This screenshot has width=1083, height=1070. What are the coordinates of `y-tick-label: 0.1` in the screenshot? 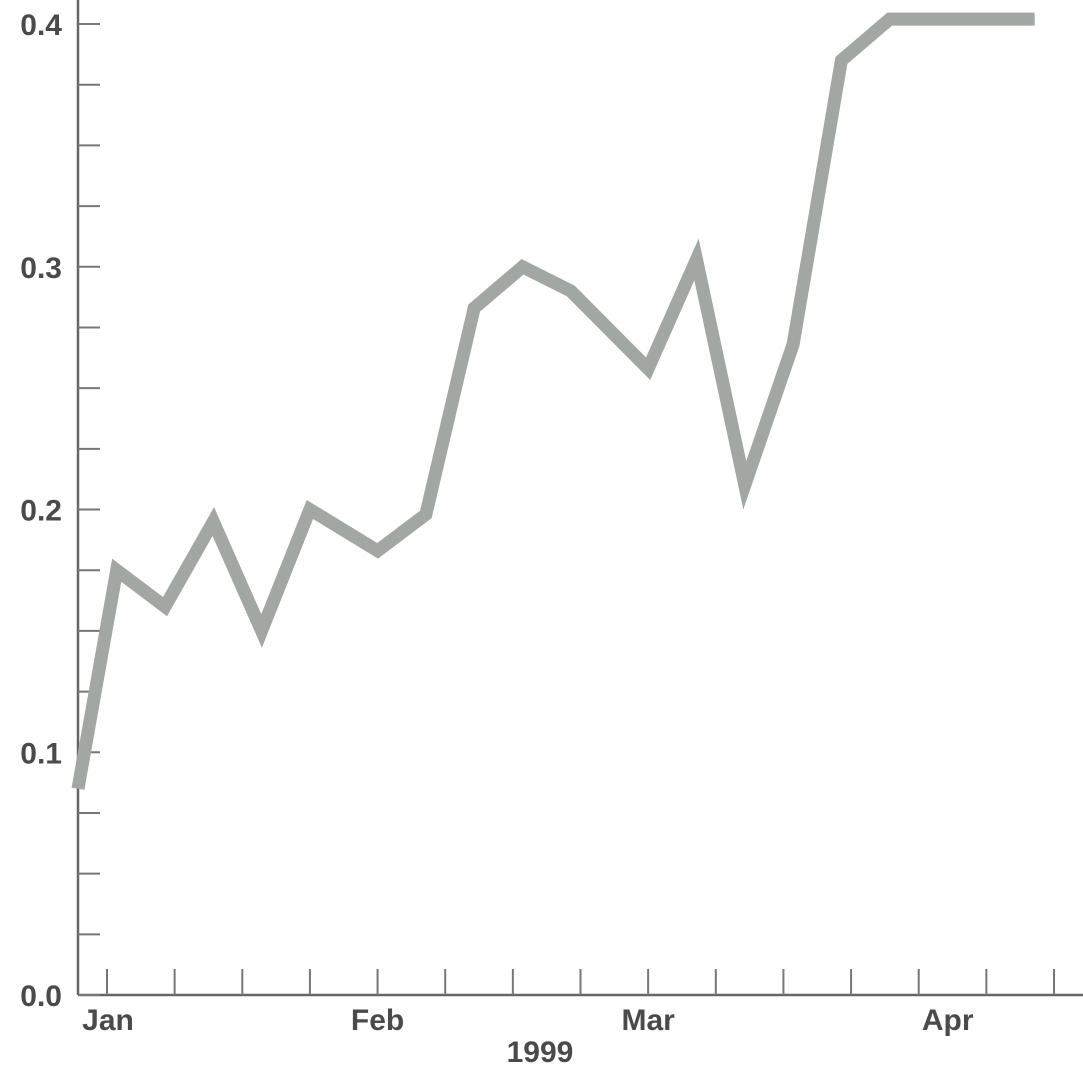 It's located at (41, 753).